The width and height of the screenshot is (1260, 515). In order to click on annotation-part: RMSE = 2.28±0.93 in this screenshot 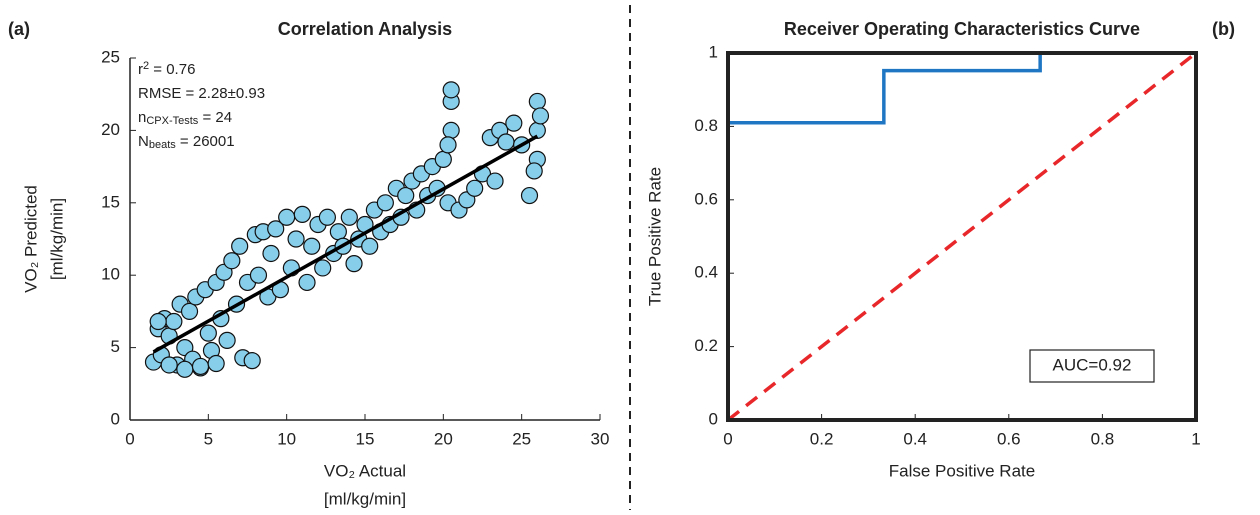, I will do `click(201, 93)`.